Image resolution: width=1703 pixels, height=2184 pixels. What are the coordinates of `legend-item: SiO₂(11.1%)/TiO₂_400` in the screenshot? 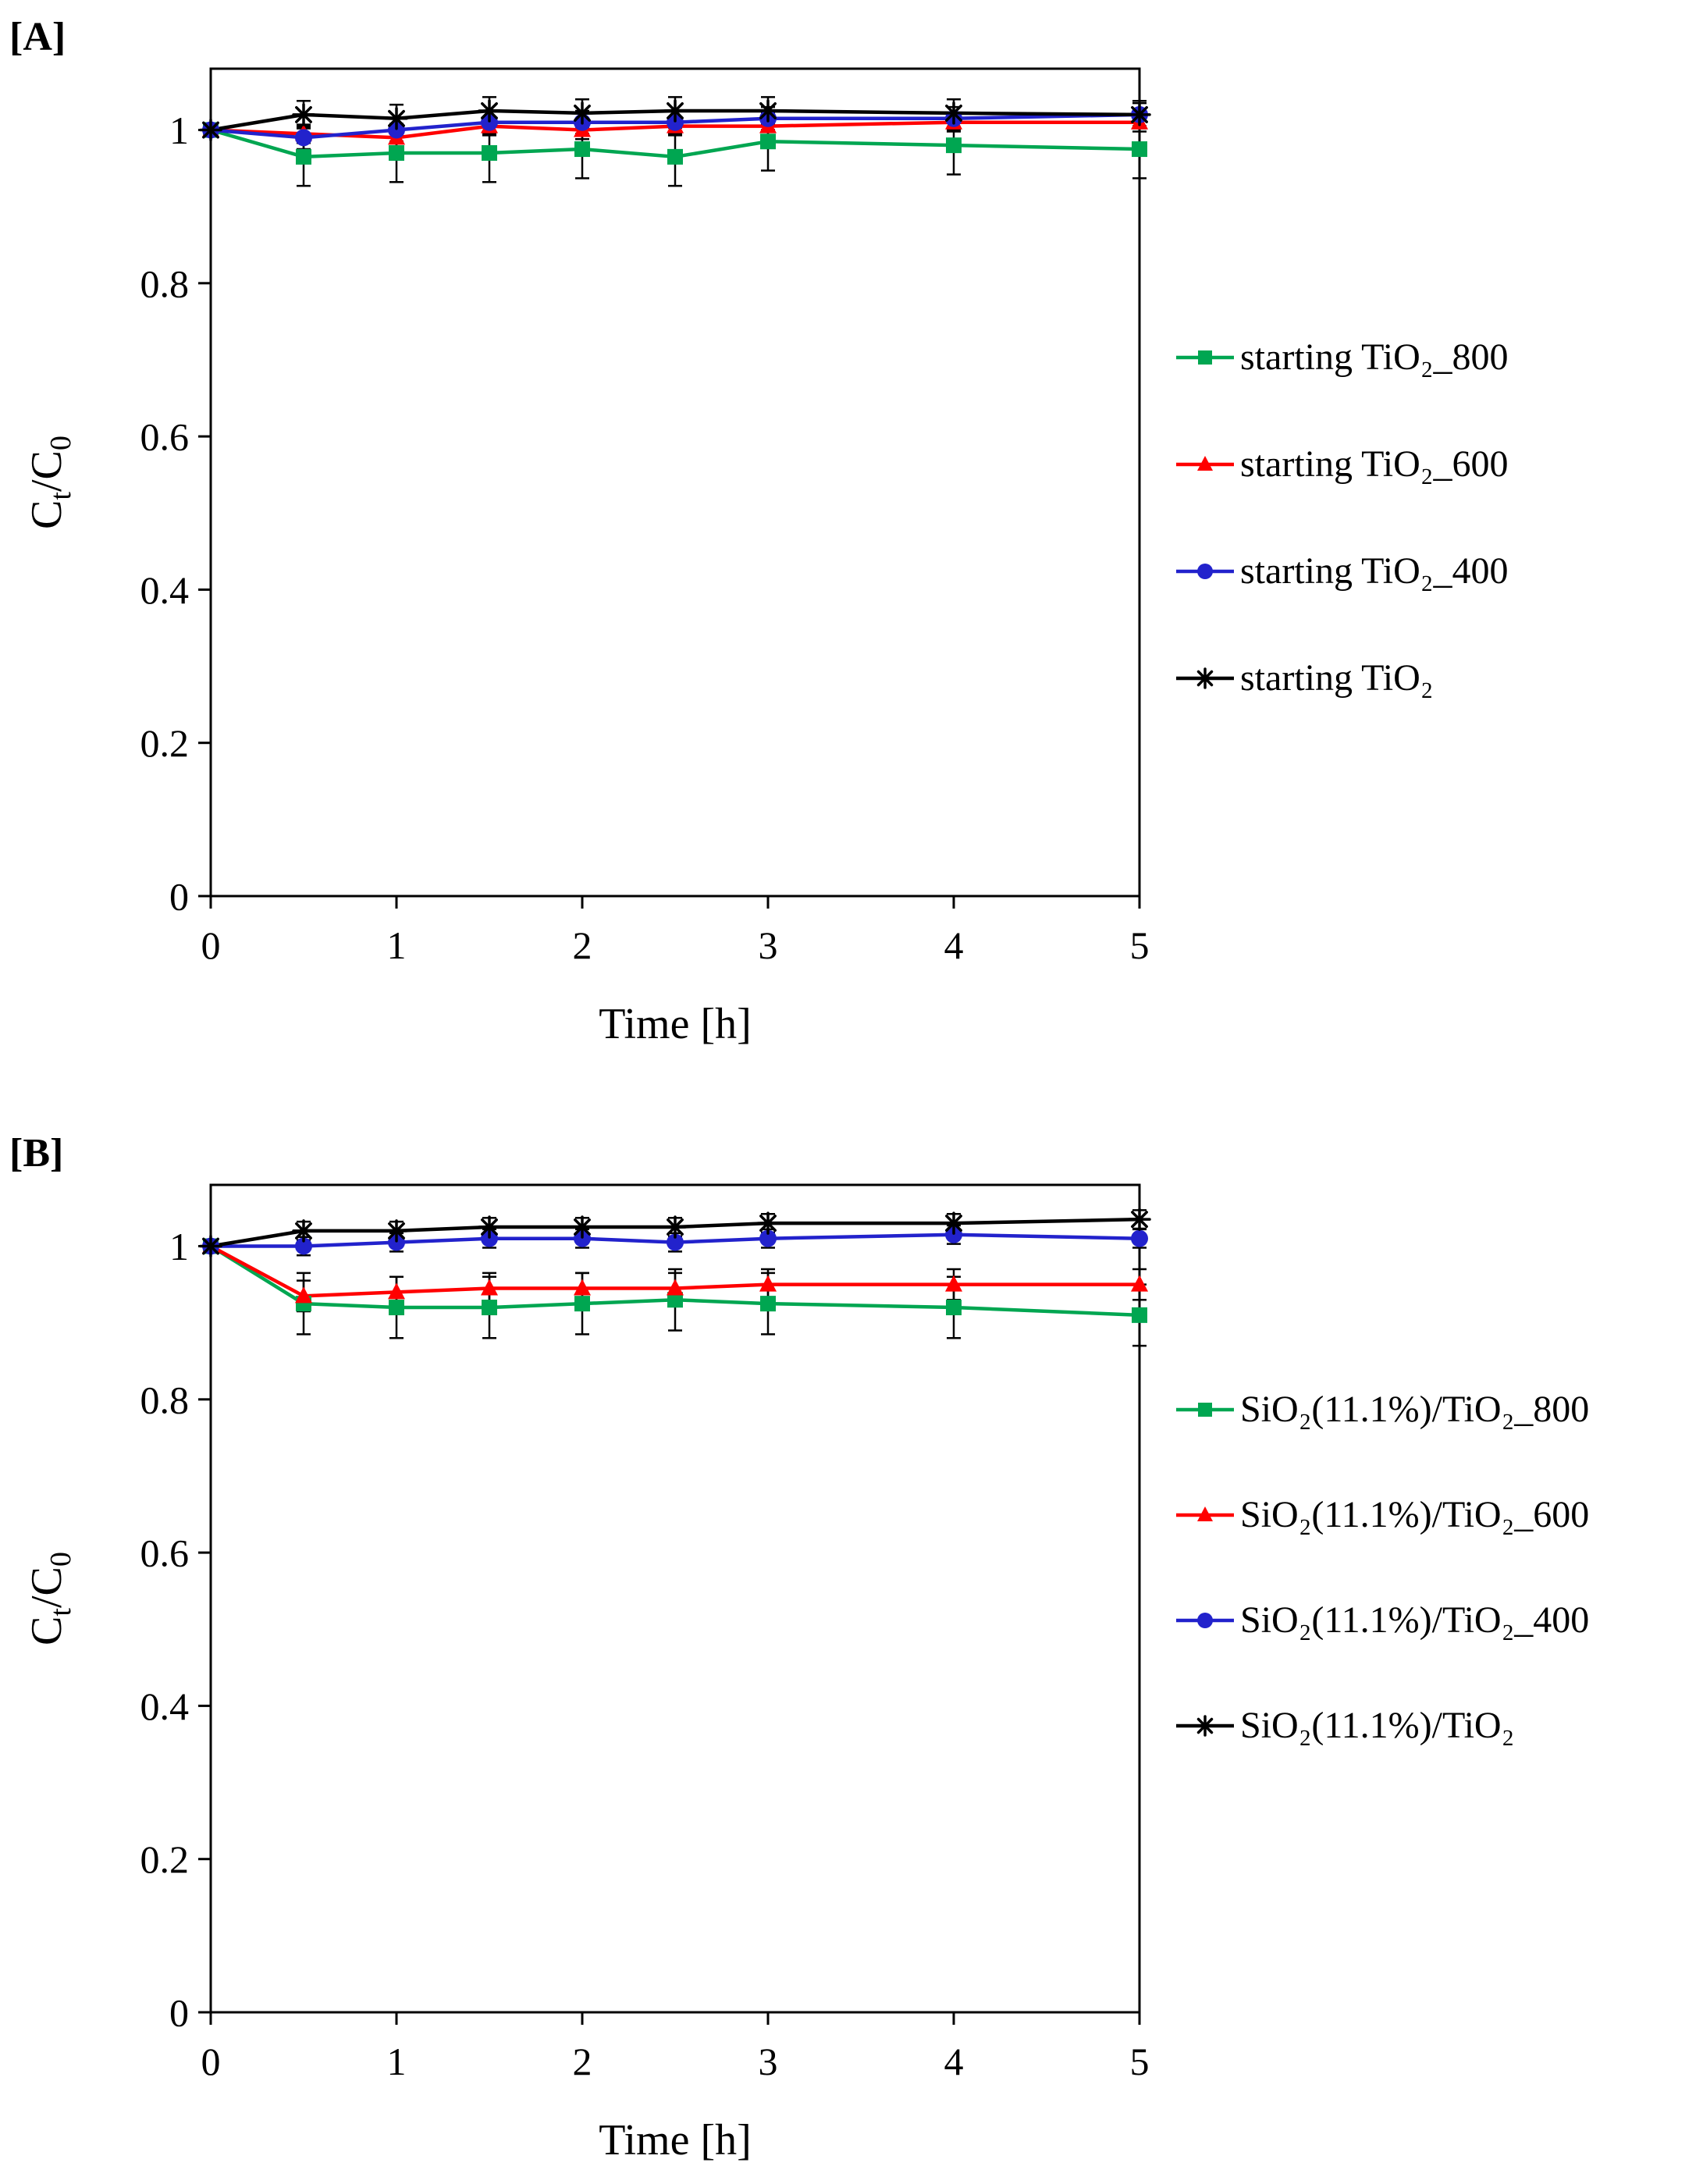 It's located at (1382, 1620).